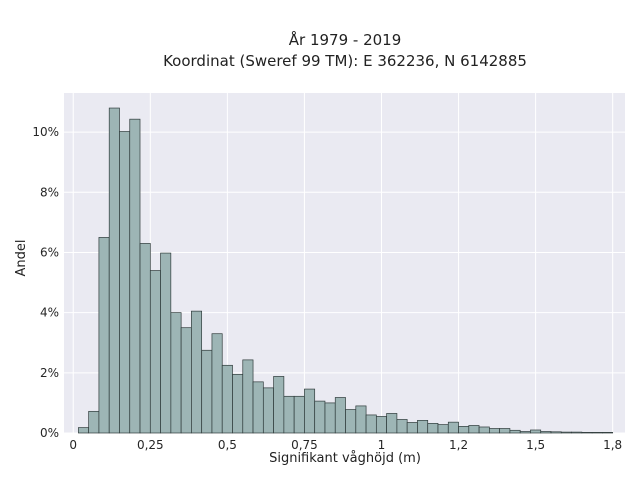  What do you see at coordinates (150, 445) in the screenshot?
I see `x-tick-label: 0,25` at bounding box center [150, 445].